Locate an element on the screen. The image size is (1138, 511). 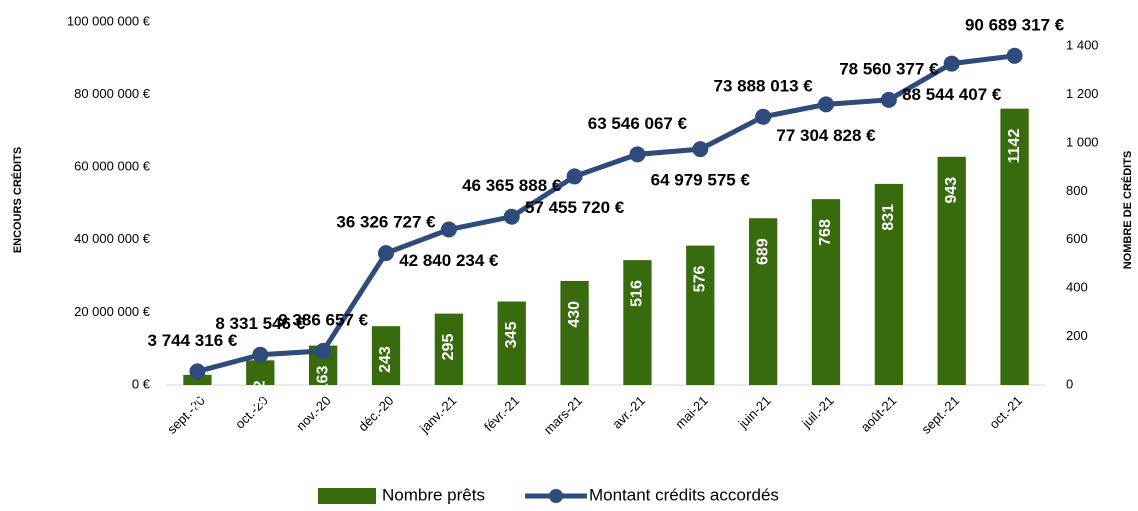
y-tick-label: 100 000 000 € is located at coordinates (109, 20).